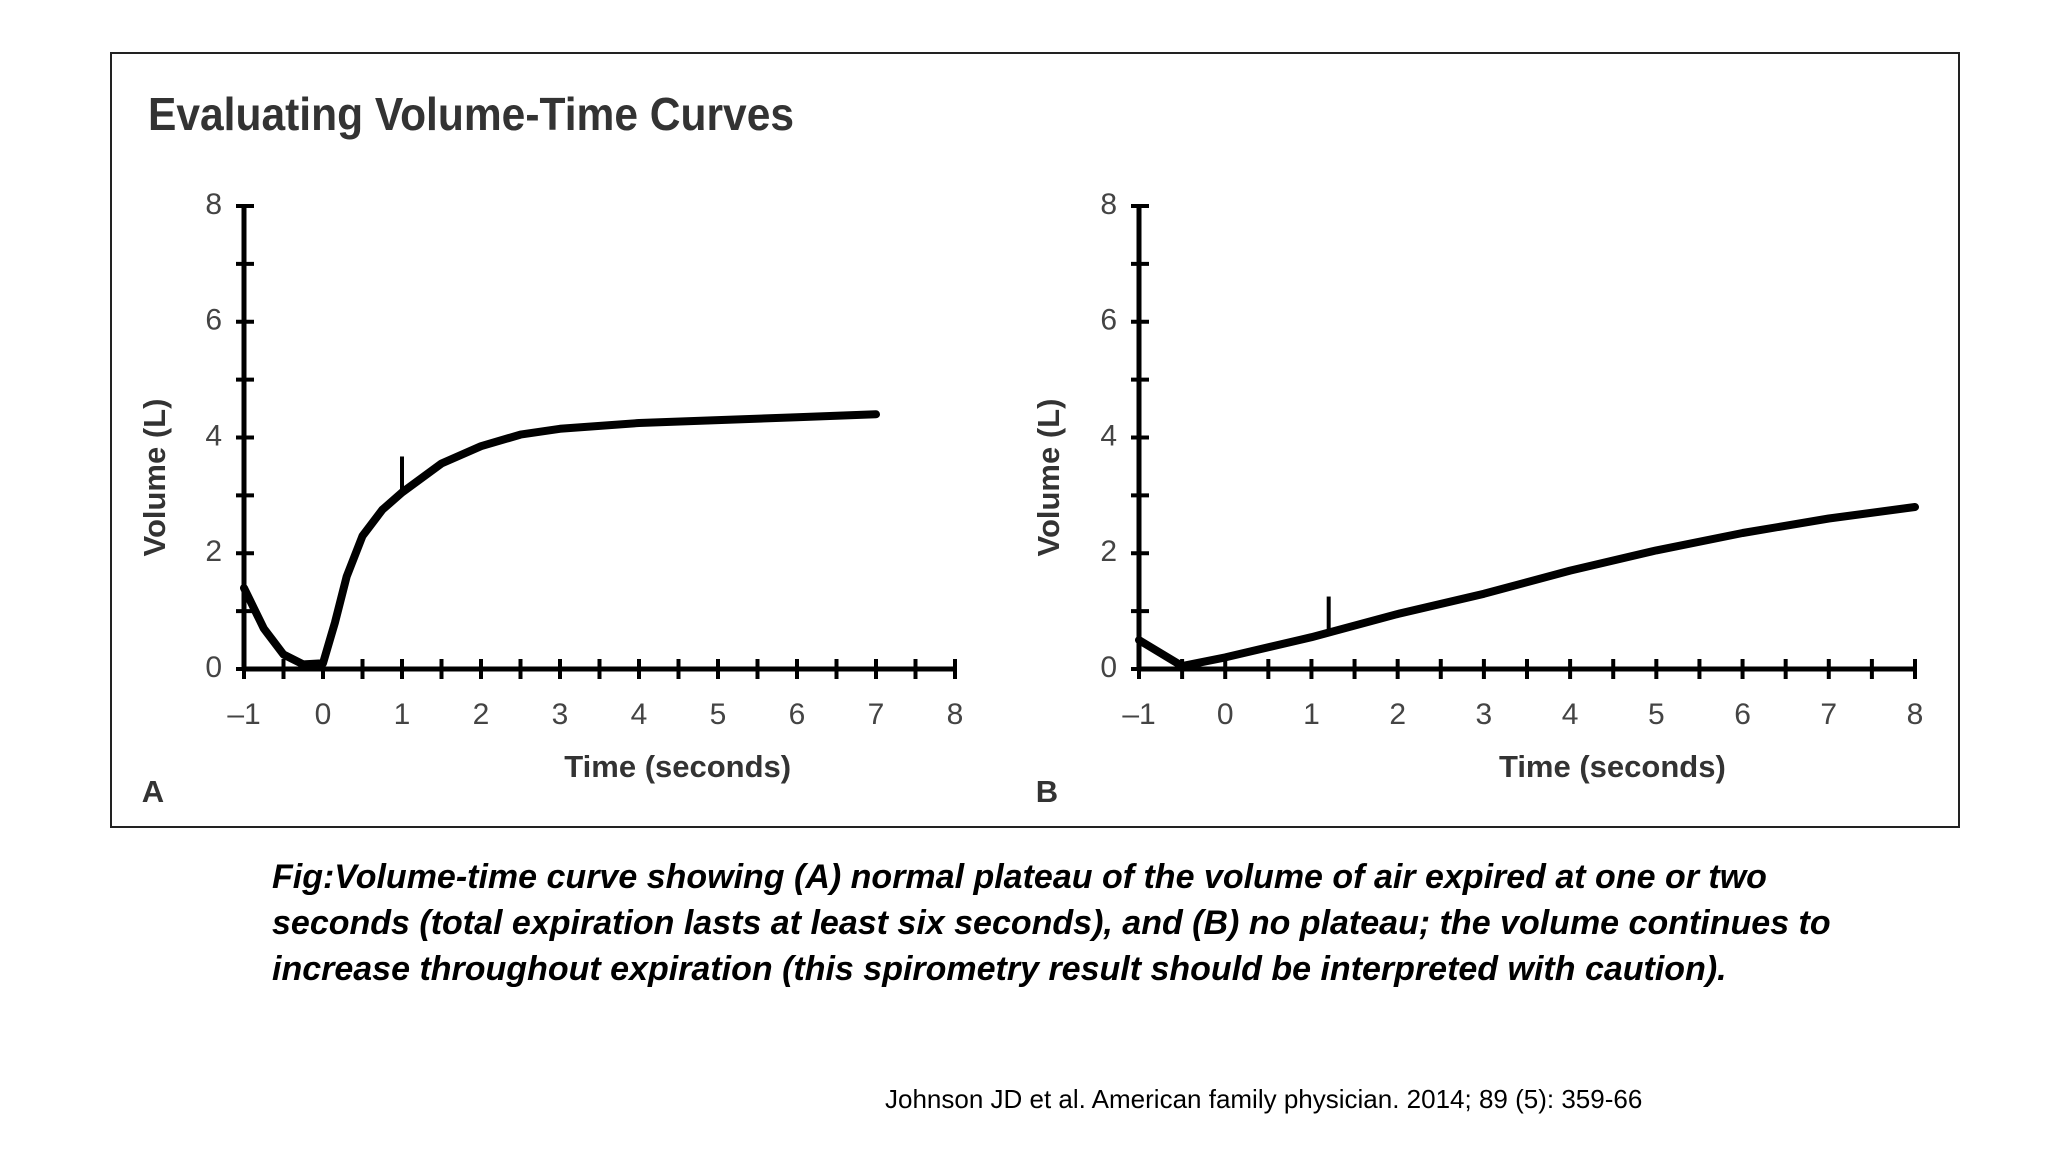  What do you see at coordinates (471, 114) in the screenshot?
I see `figure-title: Evaluating Volume-Time Curves` at bounding box center [471, 114].